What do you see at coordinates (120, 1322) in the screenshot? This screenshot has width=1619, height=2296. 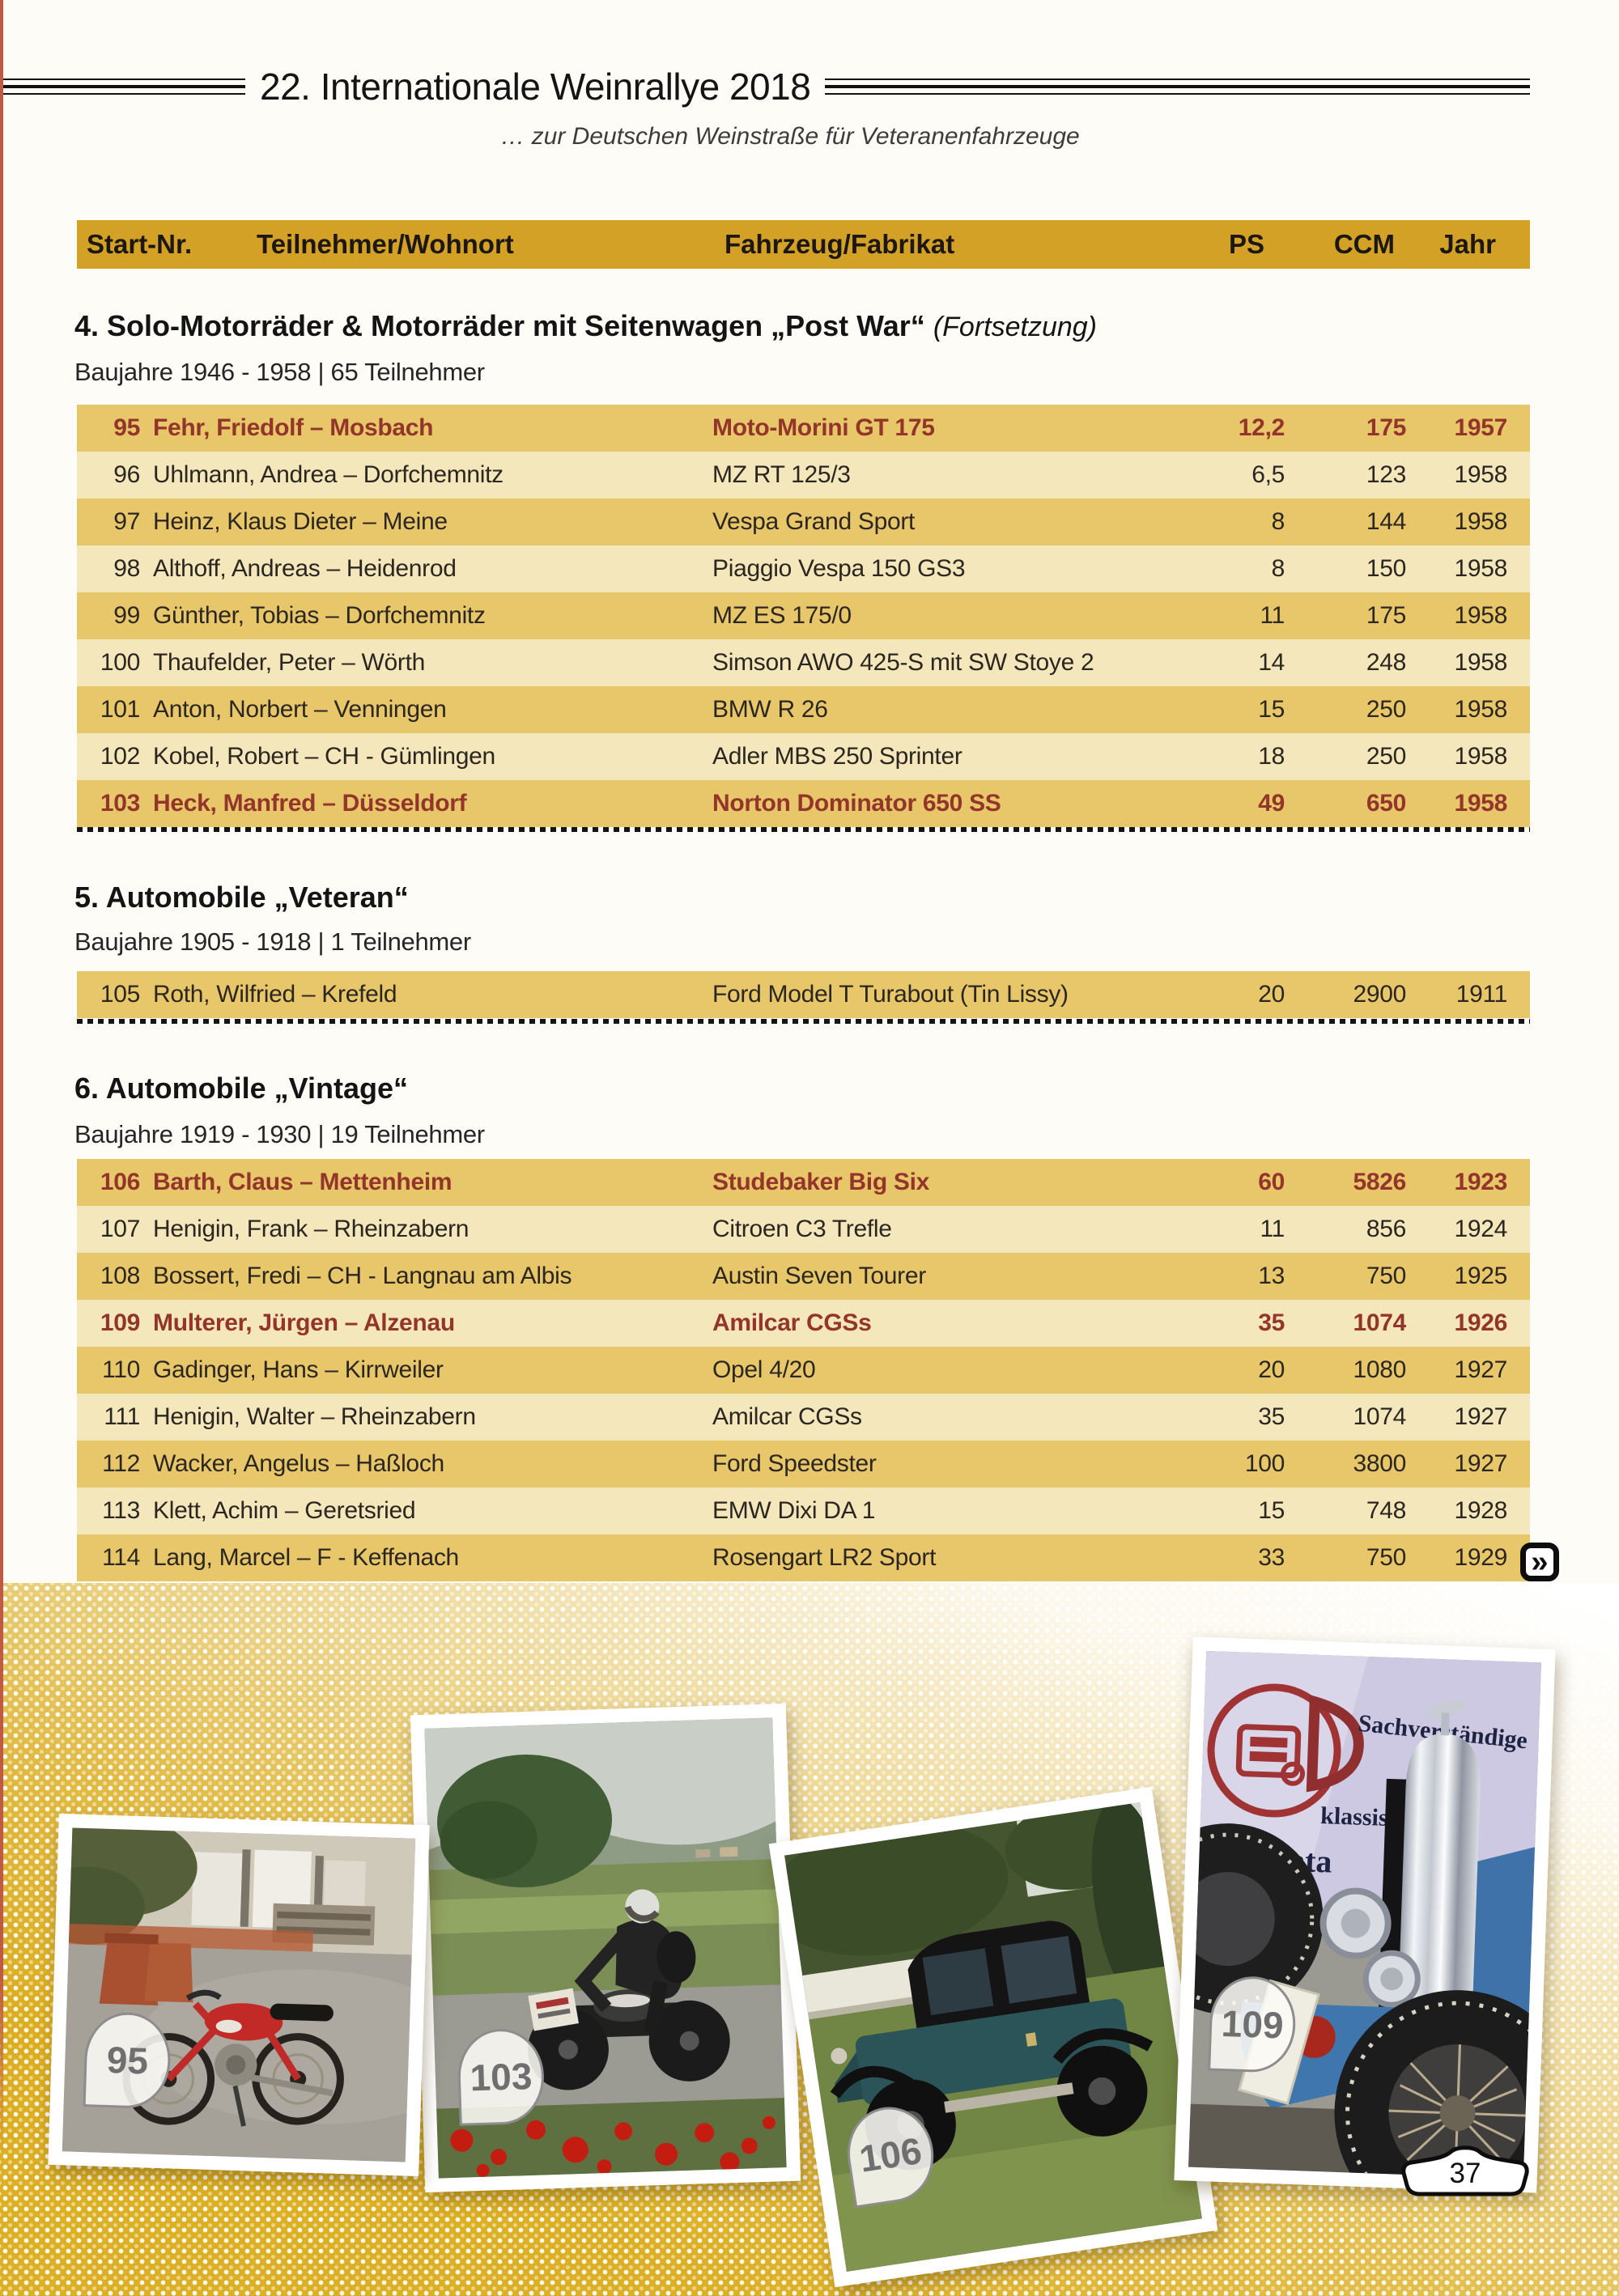 I see `cell-startnr: 109` at bounding box center [120, 1322].